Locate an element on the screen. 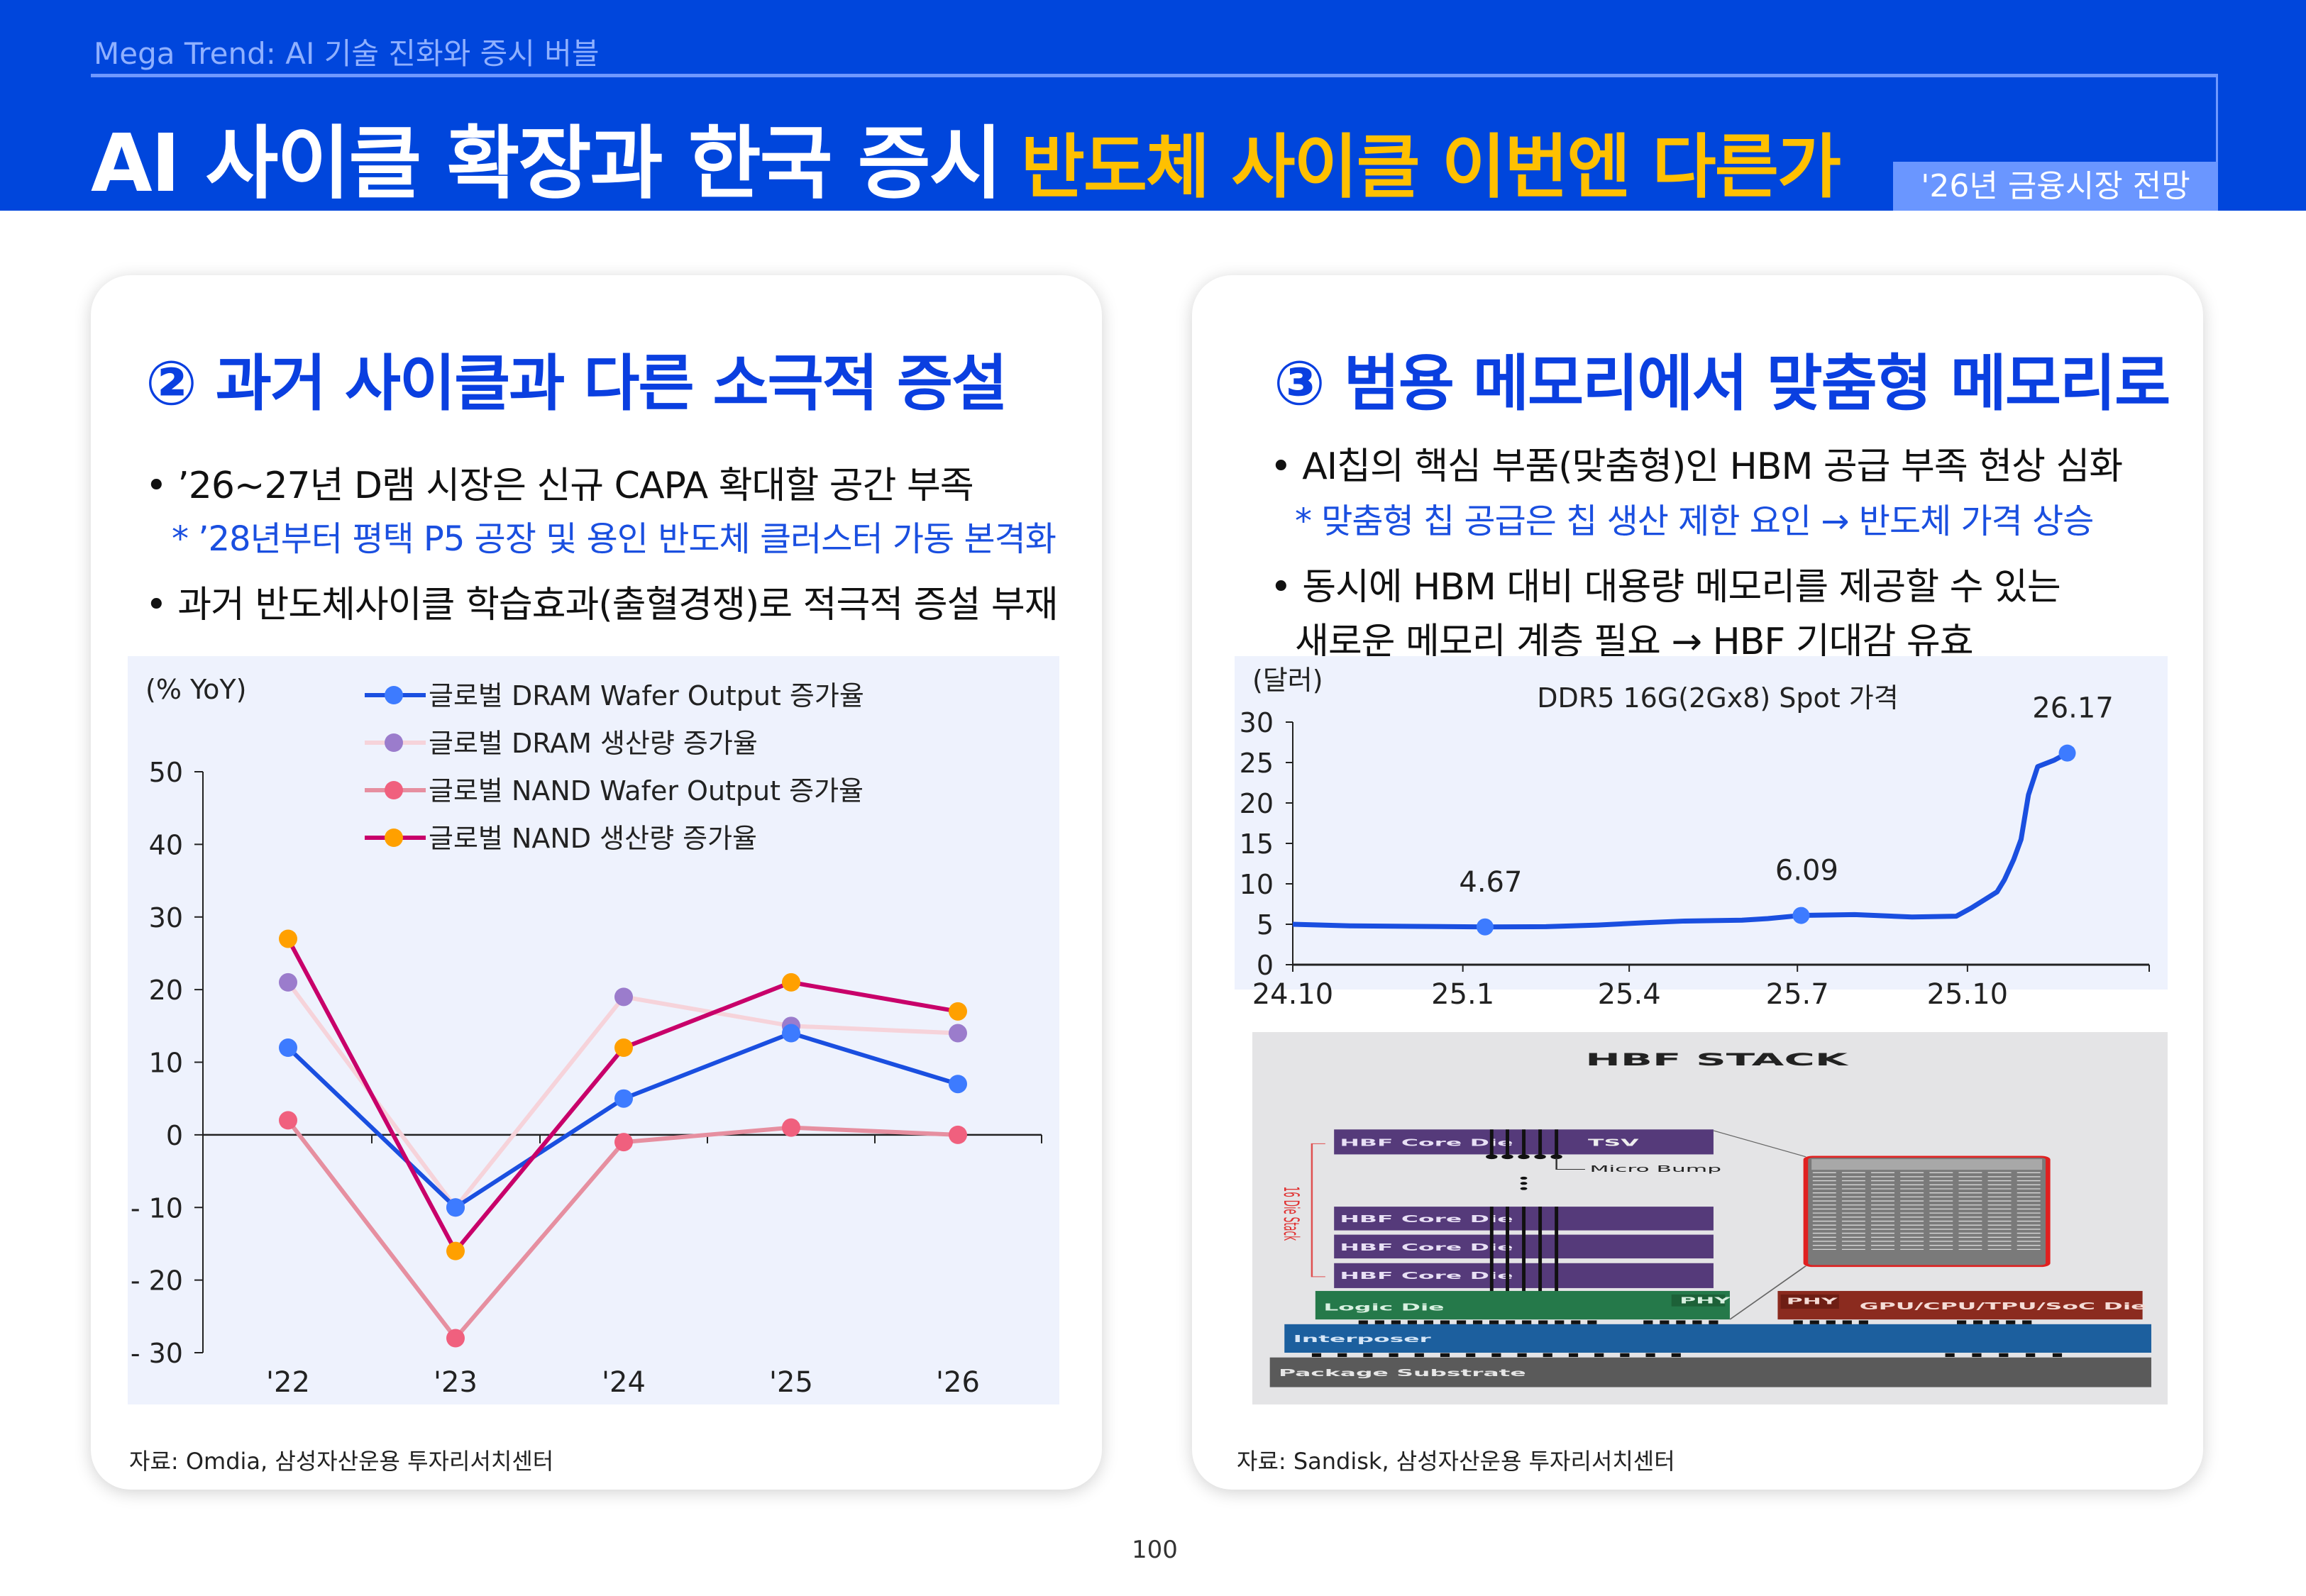 This screenshot has height=1596, width=2306. x-tick-label: '22 is located at coordinates (288, 1382).